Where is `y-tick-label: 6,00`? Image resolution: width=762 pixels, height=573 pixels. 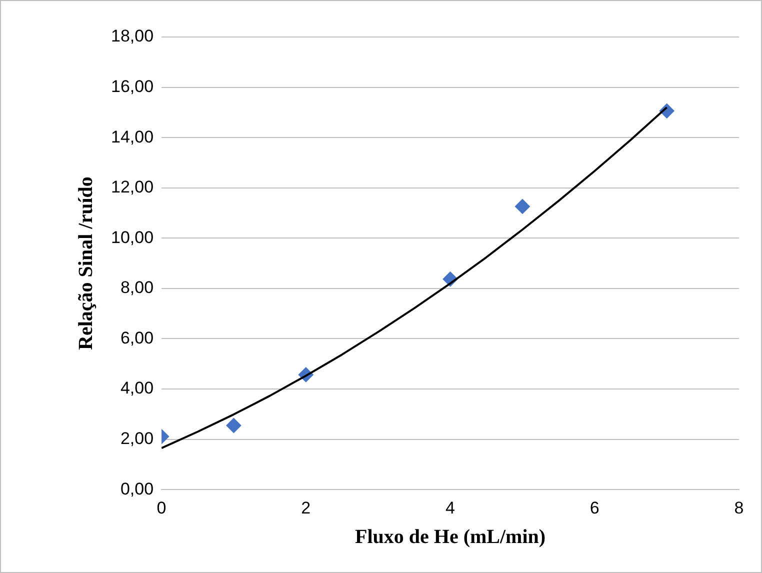 y-tick-label: 6,00 is located at coordinates (137, 338).